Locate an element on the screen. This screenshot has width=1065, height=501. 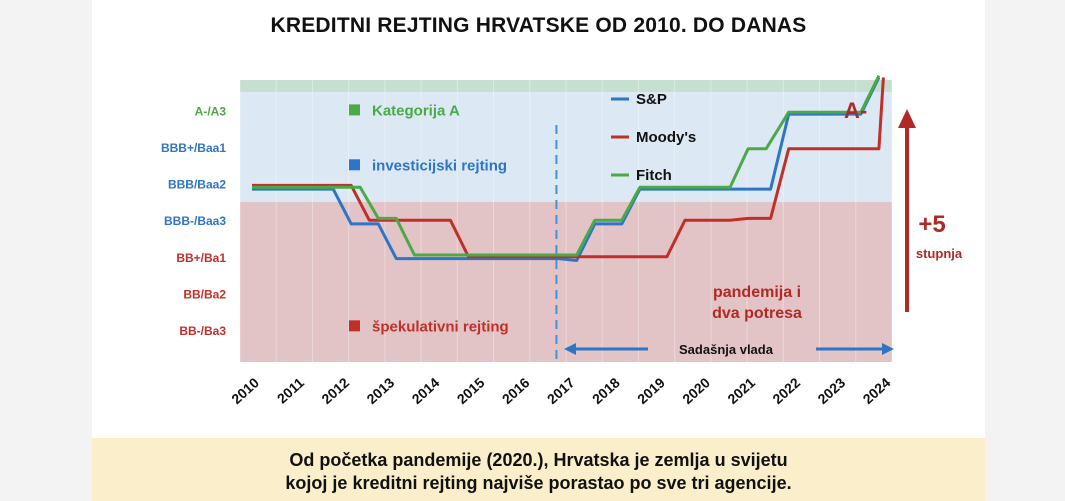
final-rating-label: A- is located at coordinates (855, 110).